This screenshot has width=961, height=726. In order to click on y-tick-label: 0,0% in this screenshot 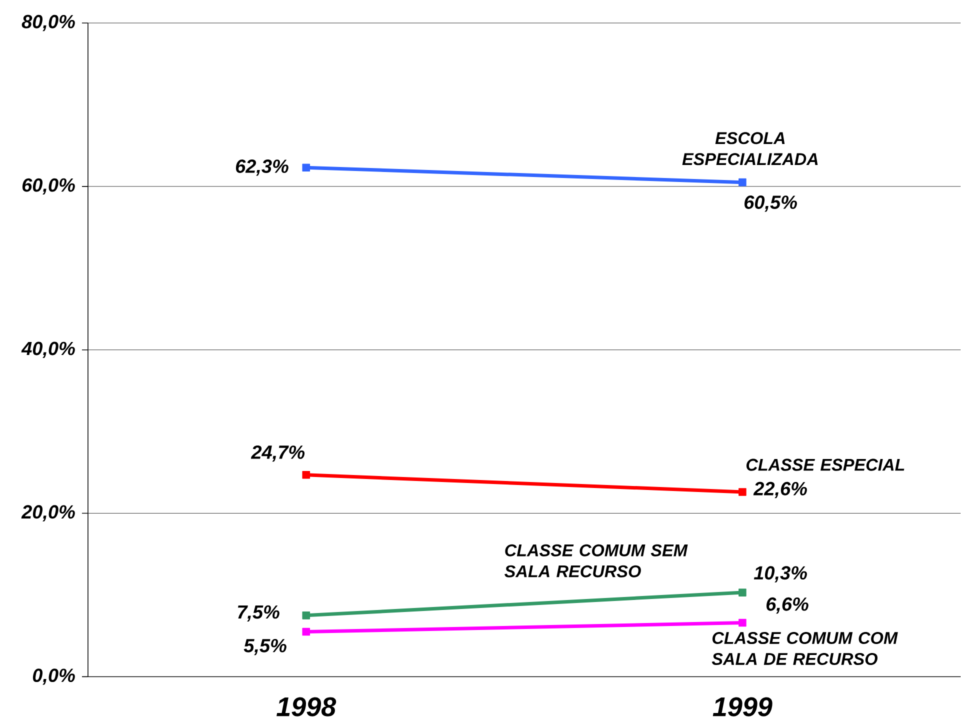, I will do `click(53, 676)`.